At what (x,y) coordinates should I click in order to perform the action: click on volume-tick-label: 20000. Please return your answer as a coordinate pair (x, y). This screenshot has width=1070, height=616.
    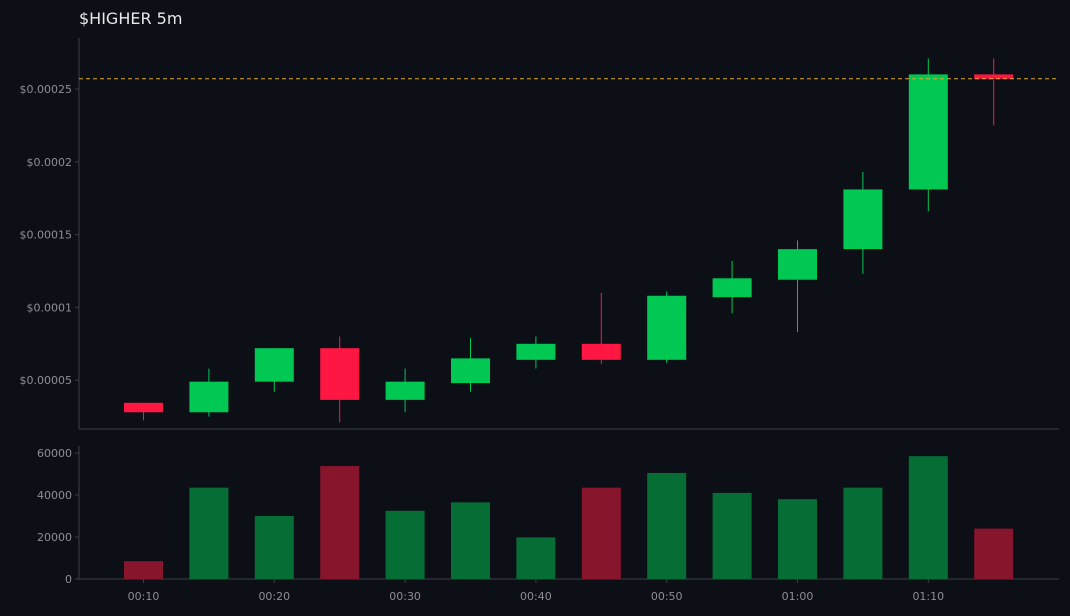
    Looking at the image, I should click on (54, 537).